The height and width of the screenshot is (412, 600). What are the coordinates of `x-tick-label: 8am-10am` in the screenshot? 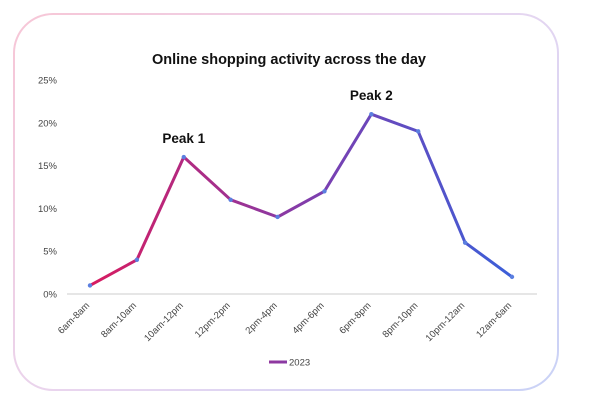 It's located at (119, 320).